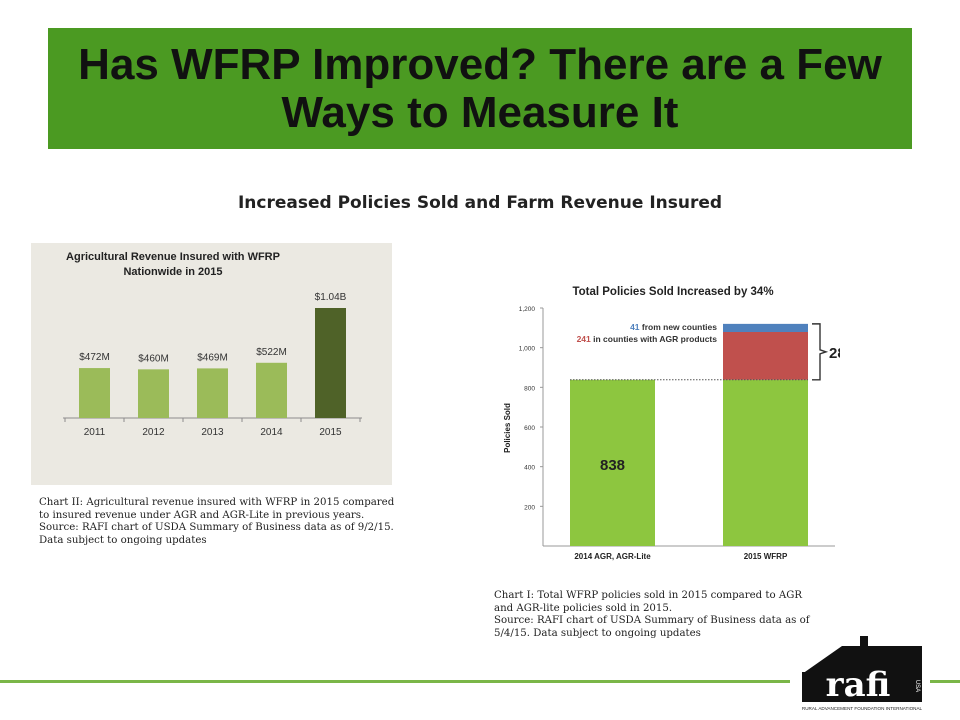 The height and width of the screenshot is (720, 960). I want to click on x-tick-label: 2015, so click(330, 432).